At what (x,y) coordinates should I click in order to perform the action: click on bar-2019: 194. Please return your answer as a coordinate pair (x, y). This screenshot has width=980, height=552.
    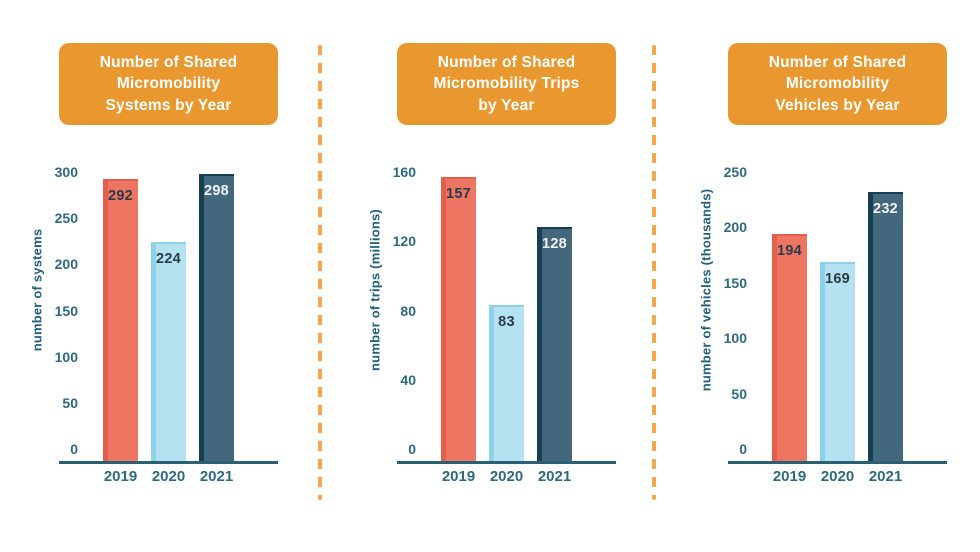
    Looking at the image, I should click on (789, 347).